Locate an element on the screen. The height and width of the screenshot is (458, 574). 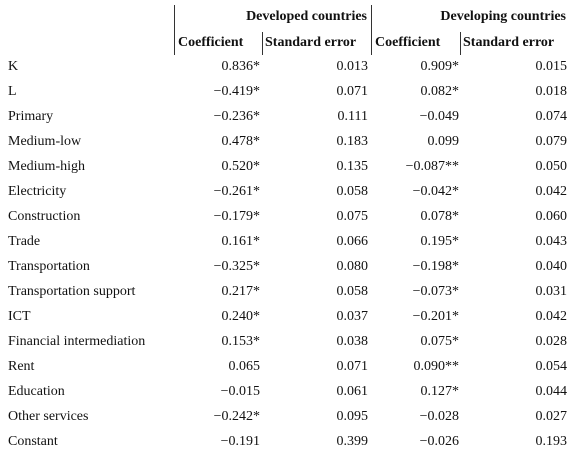
group-header: Developed countries is located at coordinates (306, 16).